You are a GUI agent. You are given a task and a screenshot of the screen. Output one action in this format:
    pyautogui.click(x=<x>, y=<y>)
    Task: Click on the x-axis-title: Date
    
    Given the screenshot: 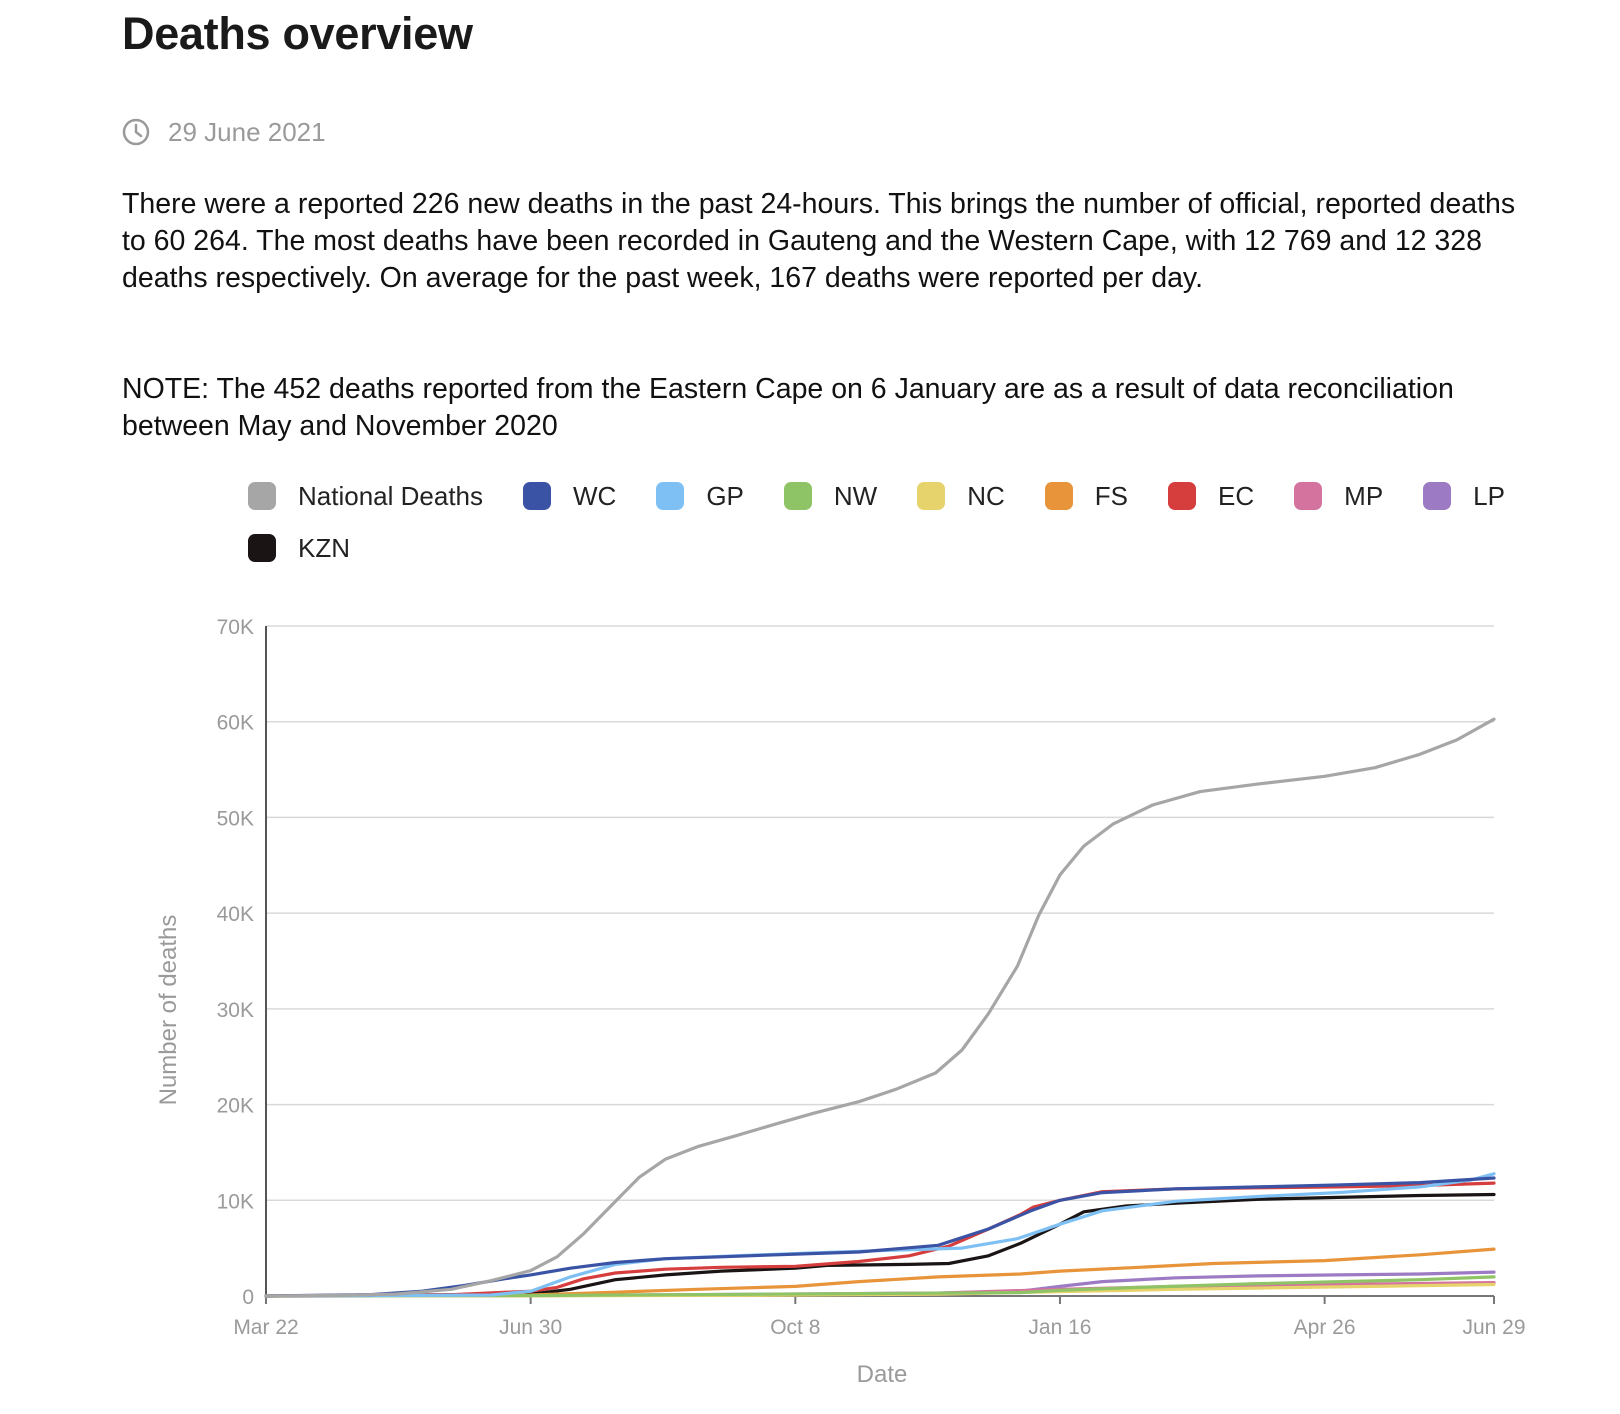 What is the action you would take?
    pyautogui.click(x=882, y=1374)
    